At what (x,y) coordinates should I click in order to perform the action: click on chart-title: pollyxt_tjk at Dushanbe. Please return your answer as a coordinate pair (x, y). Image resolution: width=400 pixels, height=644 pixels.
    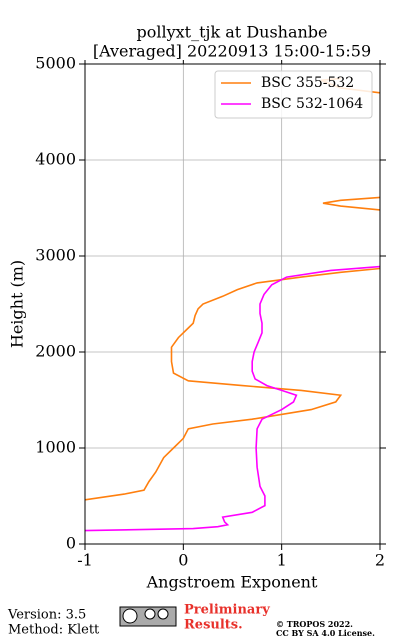
    Looking at the image, I should click on (231, 32).